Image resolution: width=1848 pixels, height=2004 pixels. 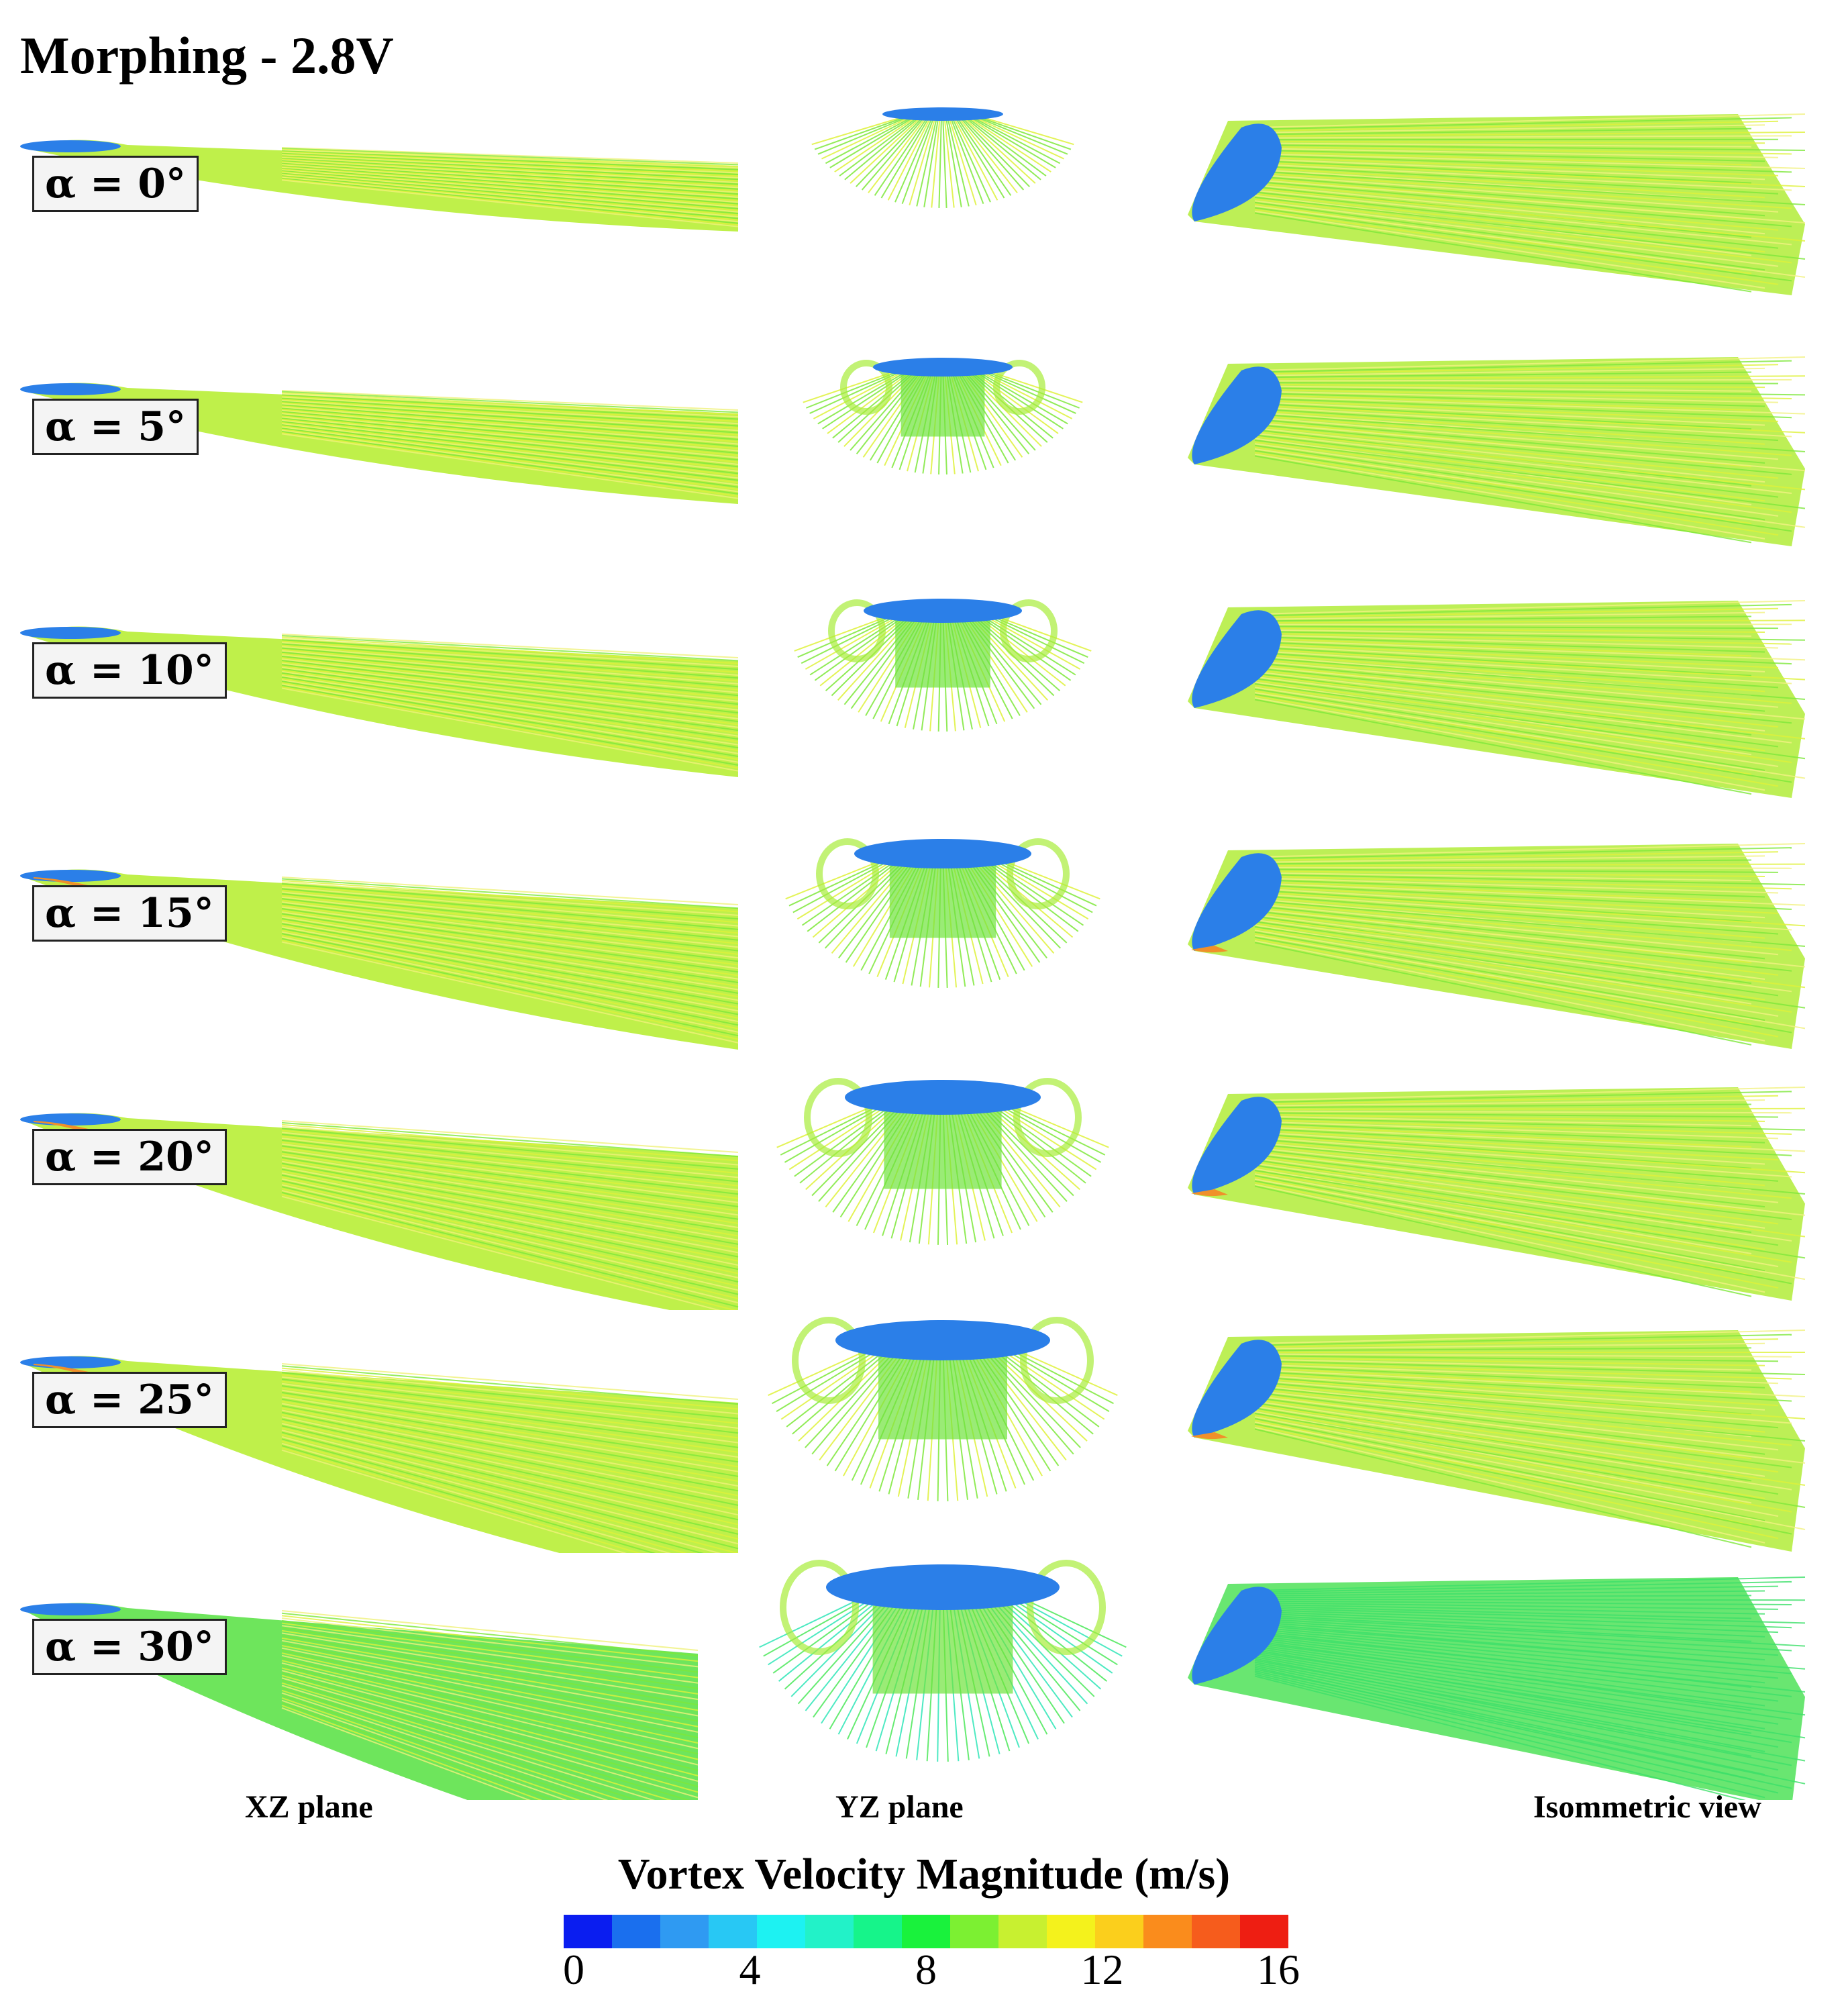 What do you see at coordinates (129, 1157) in the screenshot?
I see `alpha-label: α = 20°` at bounding box center [129, 1157].